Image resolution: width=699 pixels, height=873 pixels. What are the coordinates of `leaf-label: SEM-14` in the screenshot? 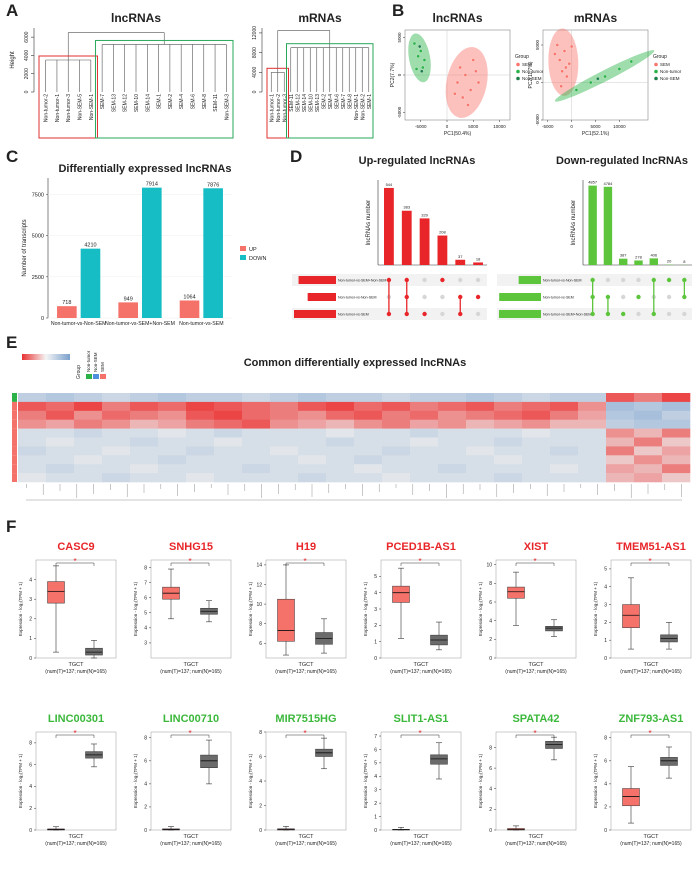 It's located at (148, 103).